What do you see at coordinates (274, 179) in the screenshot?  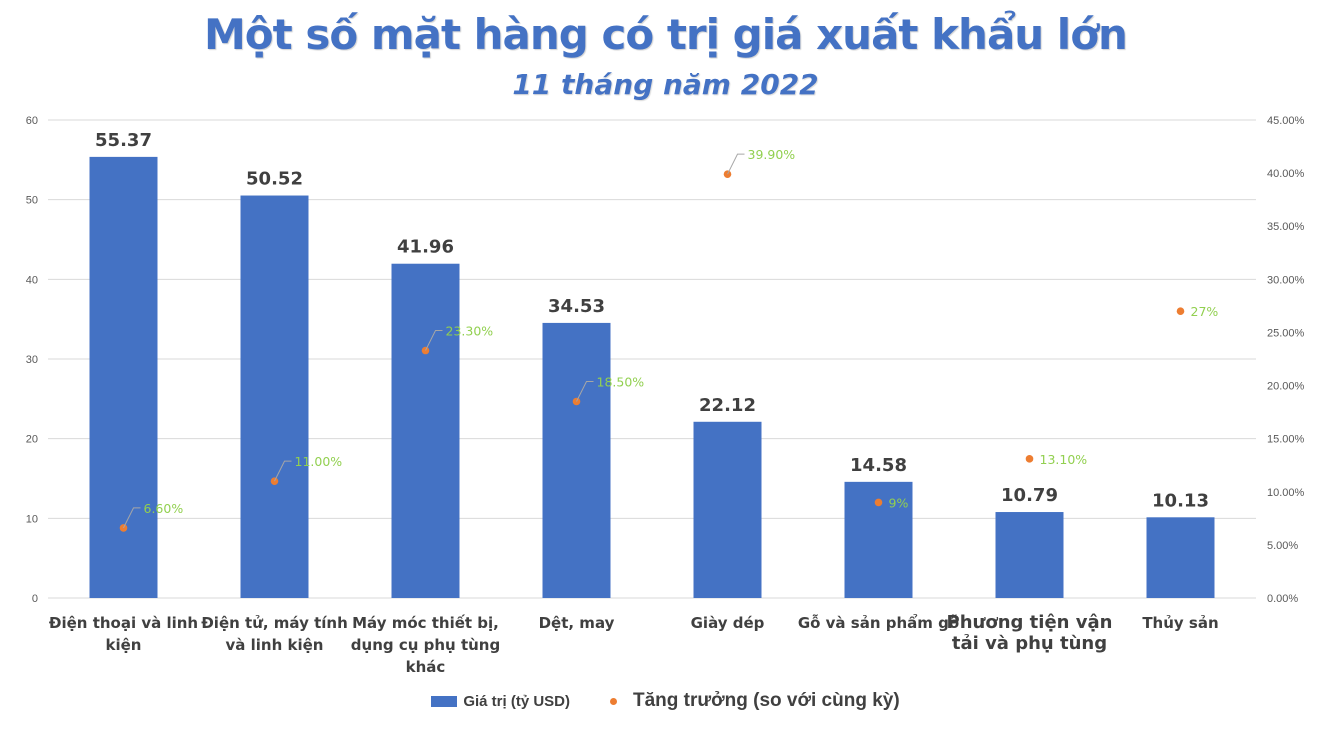 I see `bar-value-label: 50.52` at bounding box center [274, 179].